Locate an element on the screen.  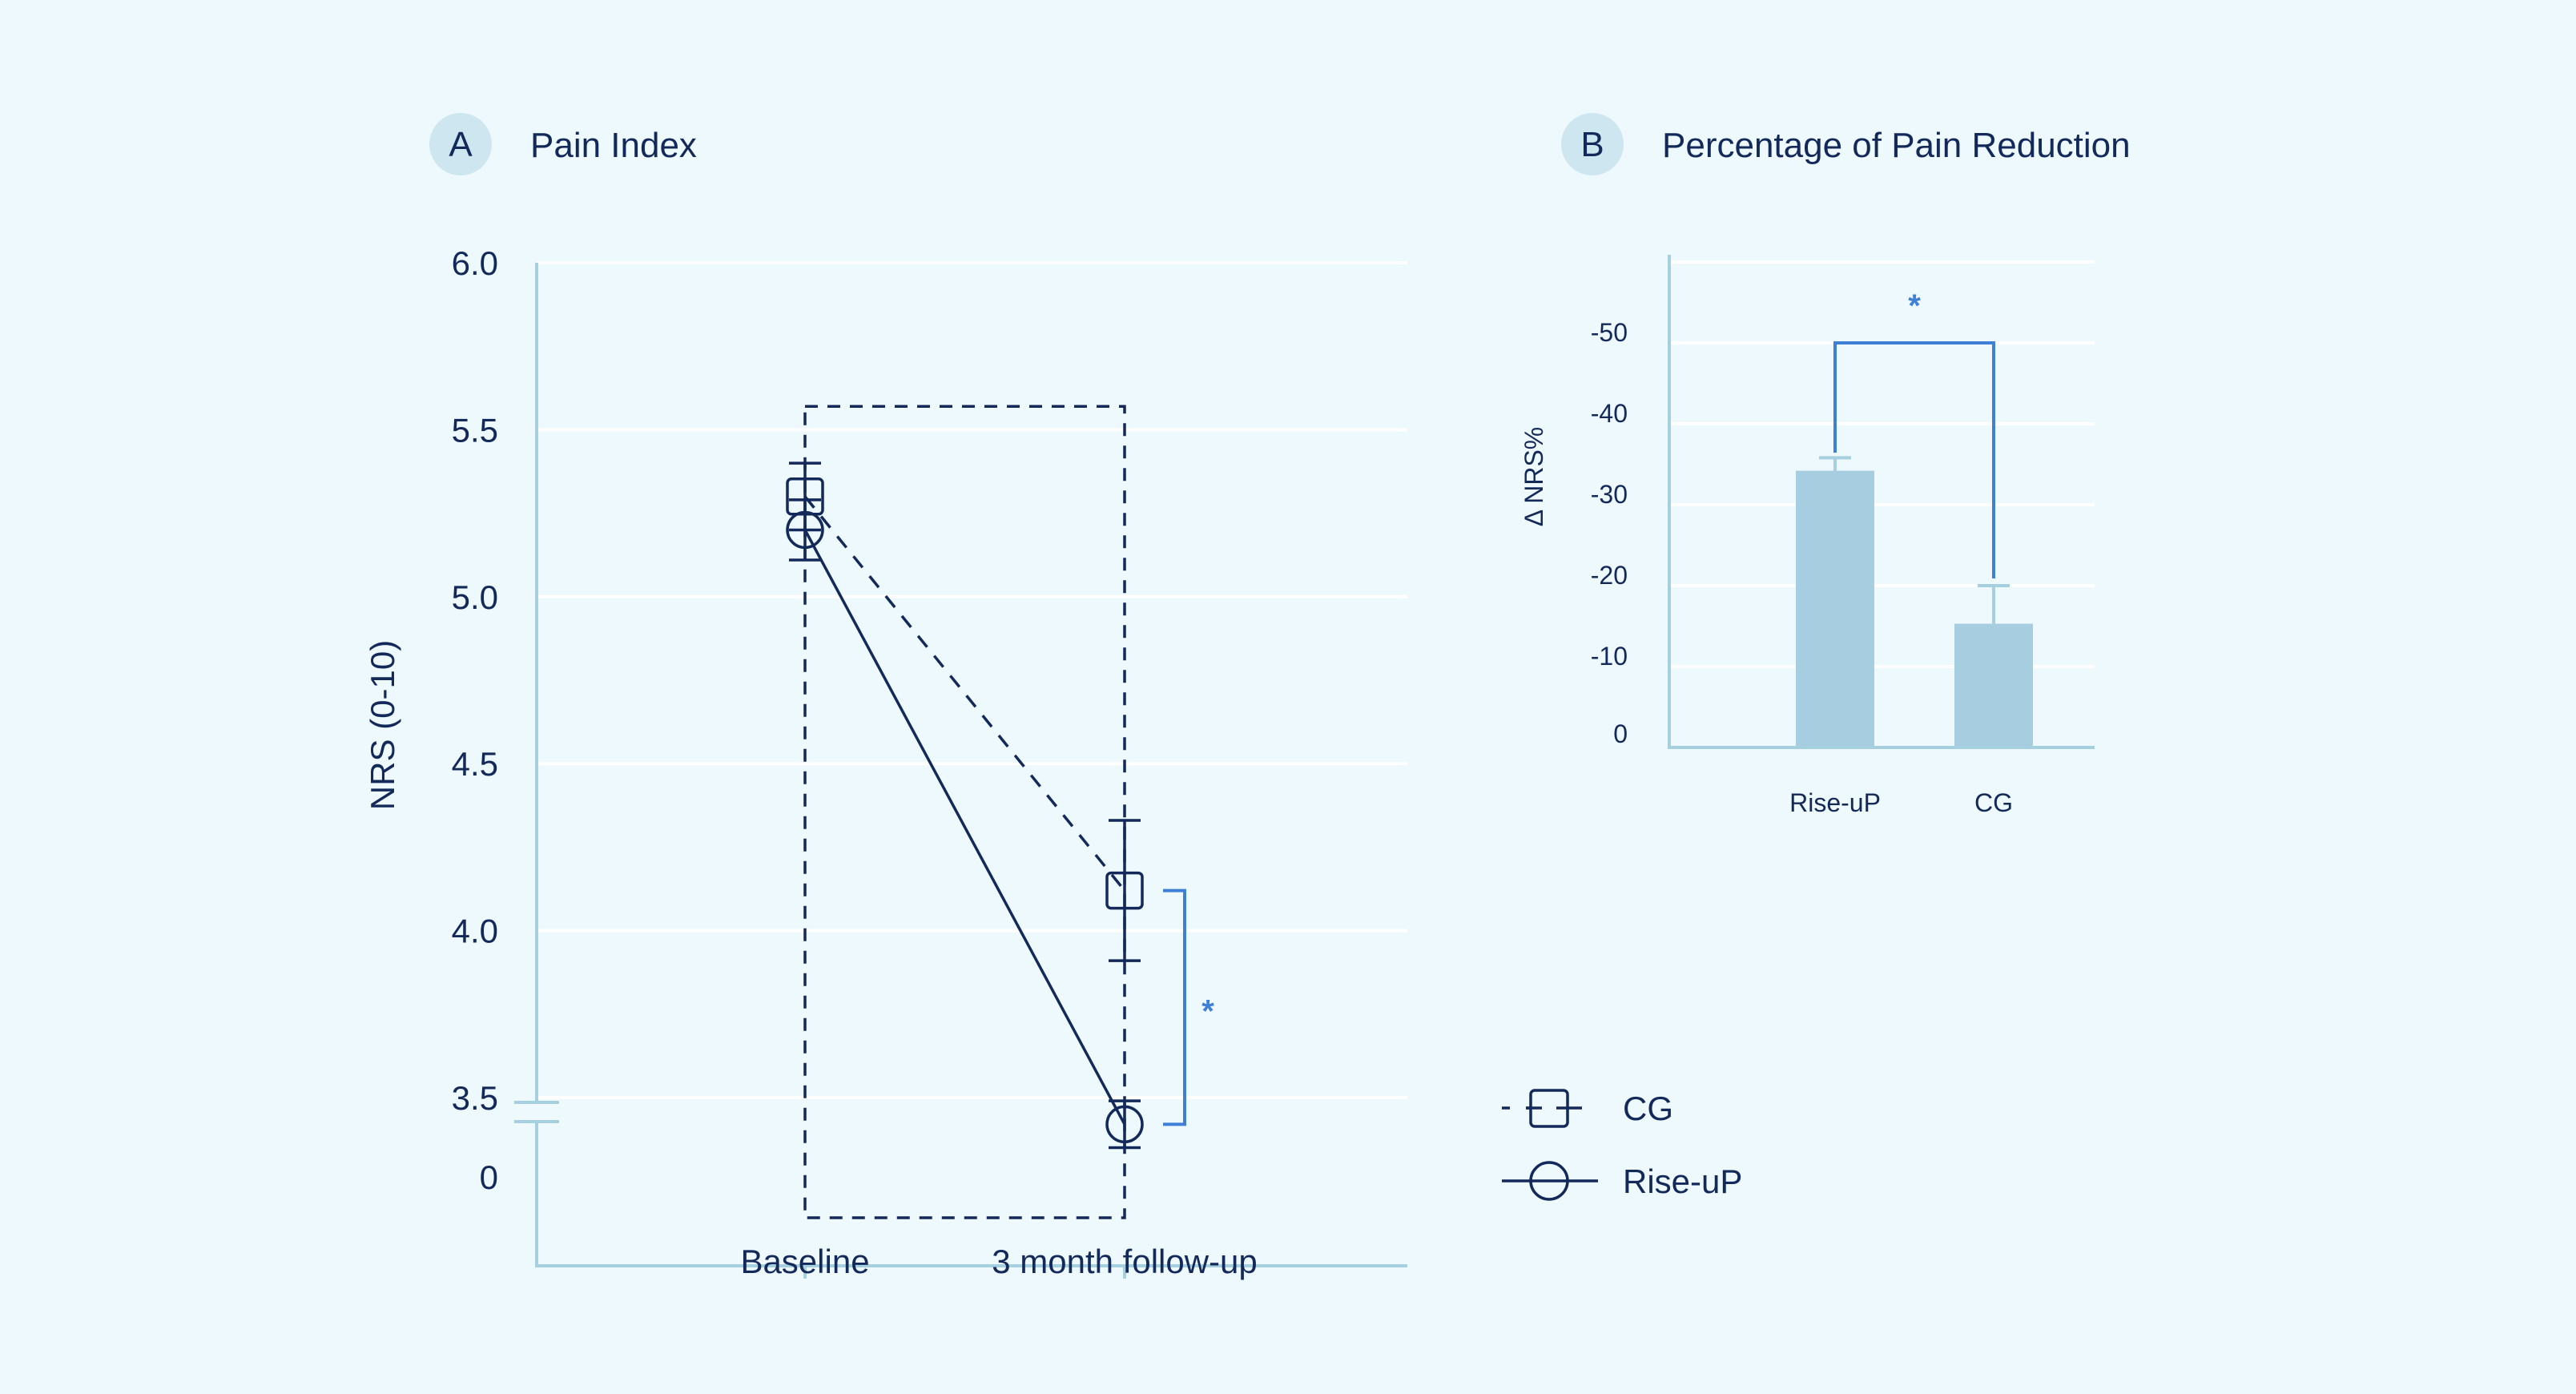
panel-b-plot: Rise-uP CG 0 -10 -20 -30 -40 -50 * is located at coordinates (1843, 536).